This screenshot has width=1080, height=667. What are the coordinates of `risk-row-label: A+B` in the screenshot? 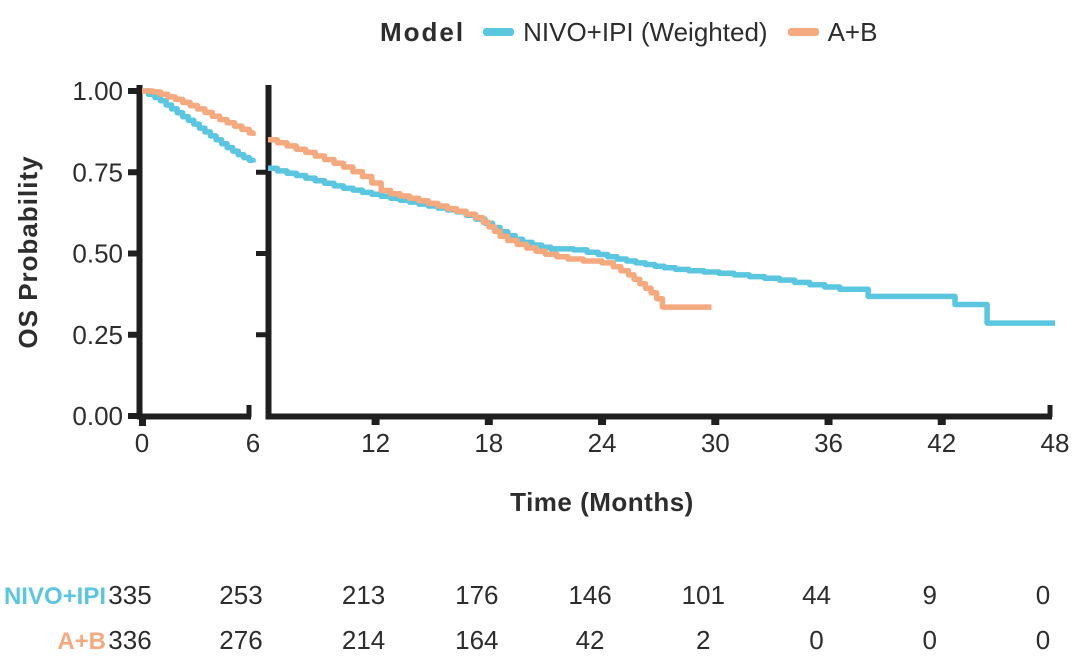 It's located at (81, 641).